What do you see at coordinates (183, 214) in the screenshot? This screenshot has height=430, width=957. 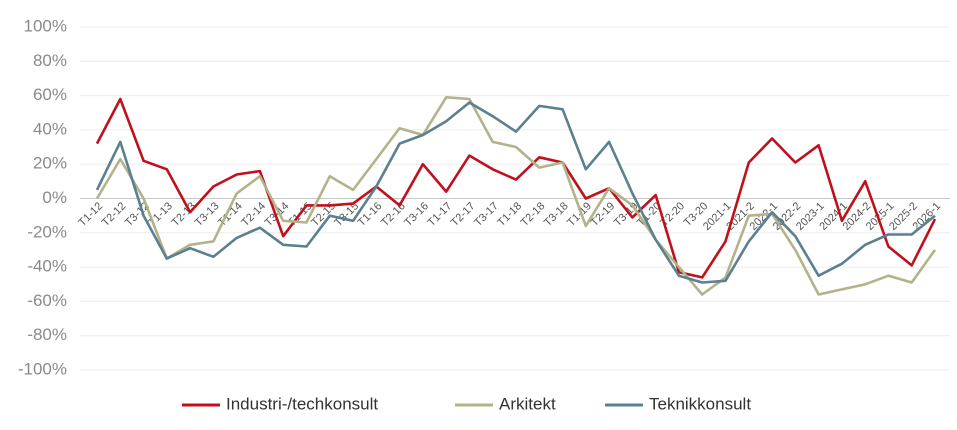 I see `x-tick-label: T2-13` at bounding box center [183, 214].